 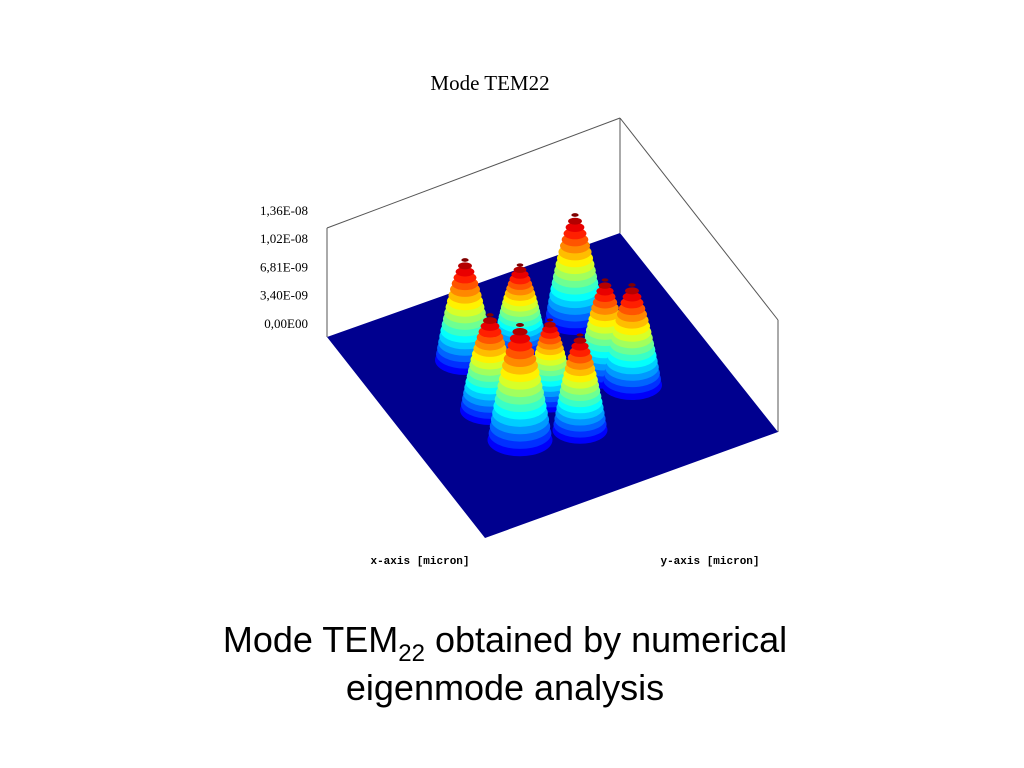 What do you see at coordinates (548, 335) in the screenshot?
I see `surface-peaks` at bounding box center [548, 335].